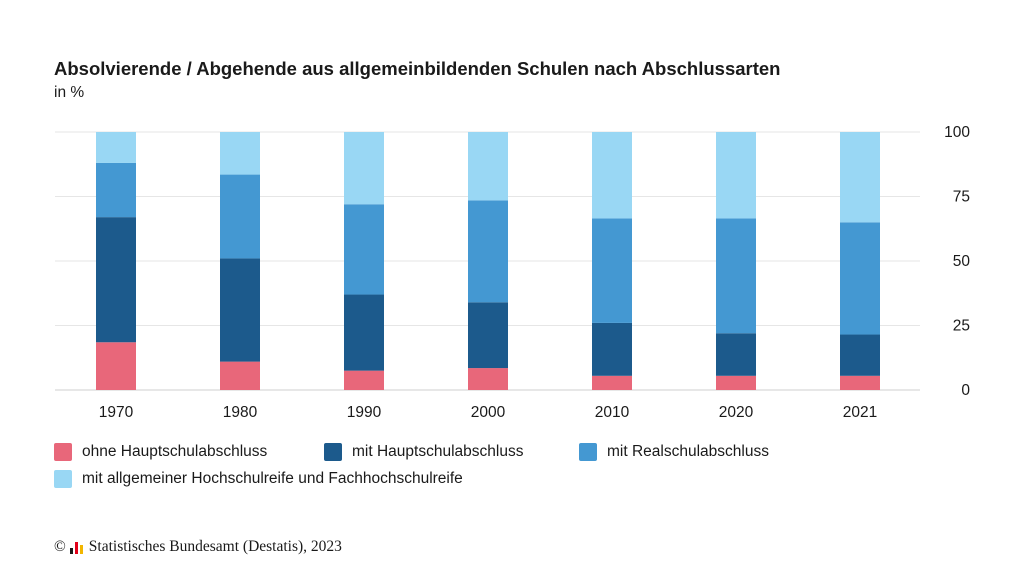 This screenshot has height=576, width=1024. What do you see at coordinates (957, 132) in the screenshot?
I see `y-tick-label: 100` at bounding box center [957, 132].